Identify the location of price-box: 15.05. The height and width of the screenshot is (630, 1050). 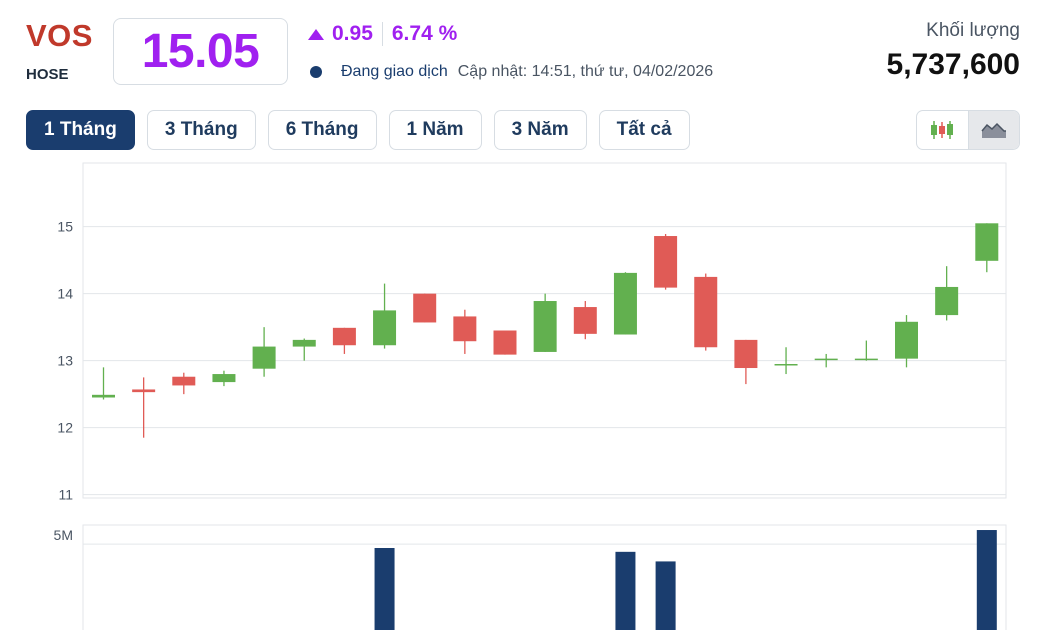
(200, 51).